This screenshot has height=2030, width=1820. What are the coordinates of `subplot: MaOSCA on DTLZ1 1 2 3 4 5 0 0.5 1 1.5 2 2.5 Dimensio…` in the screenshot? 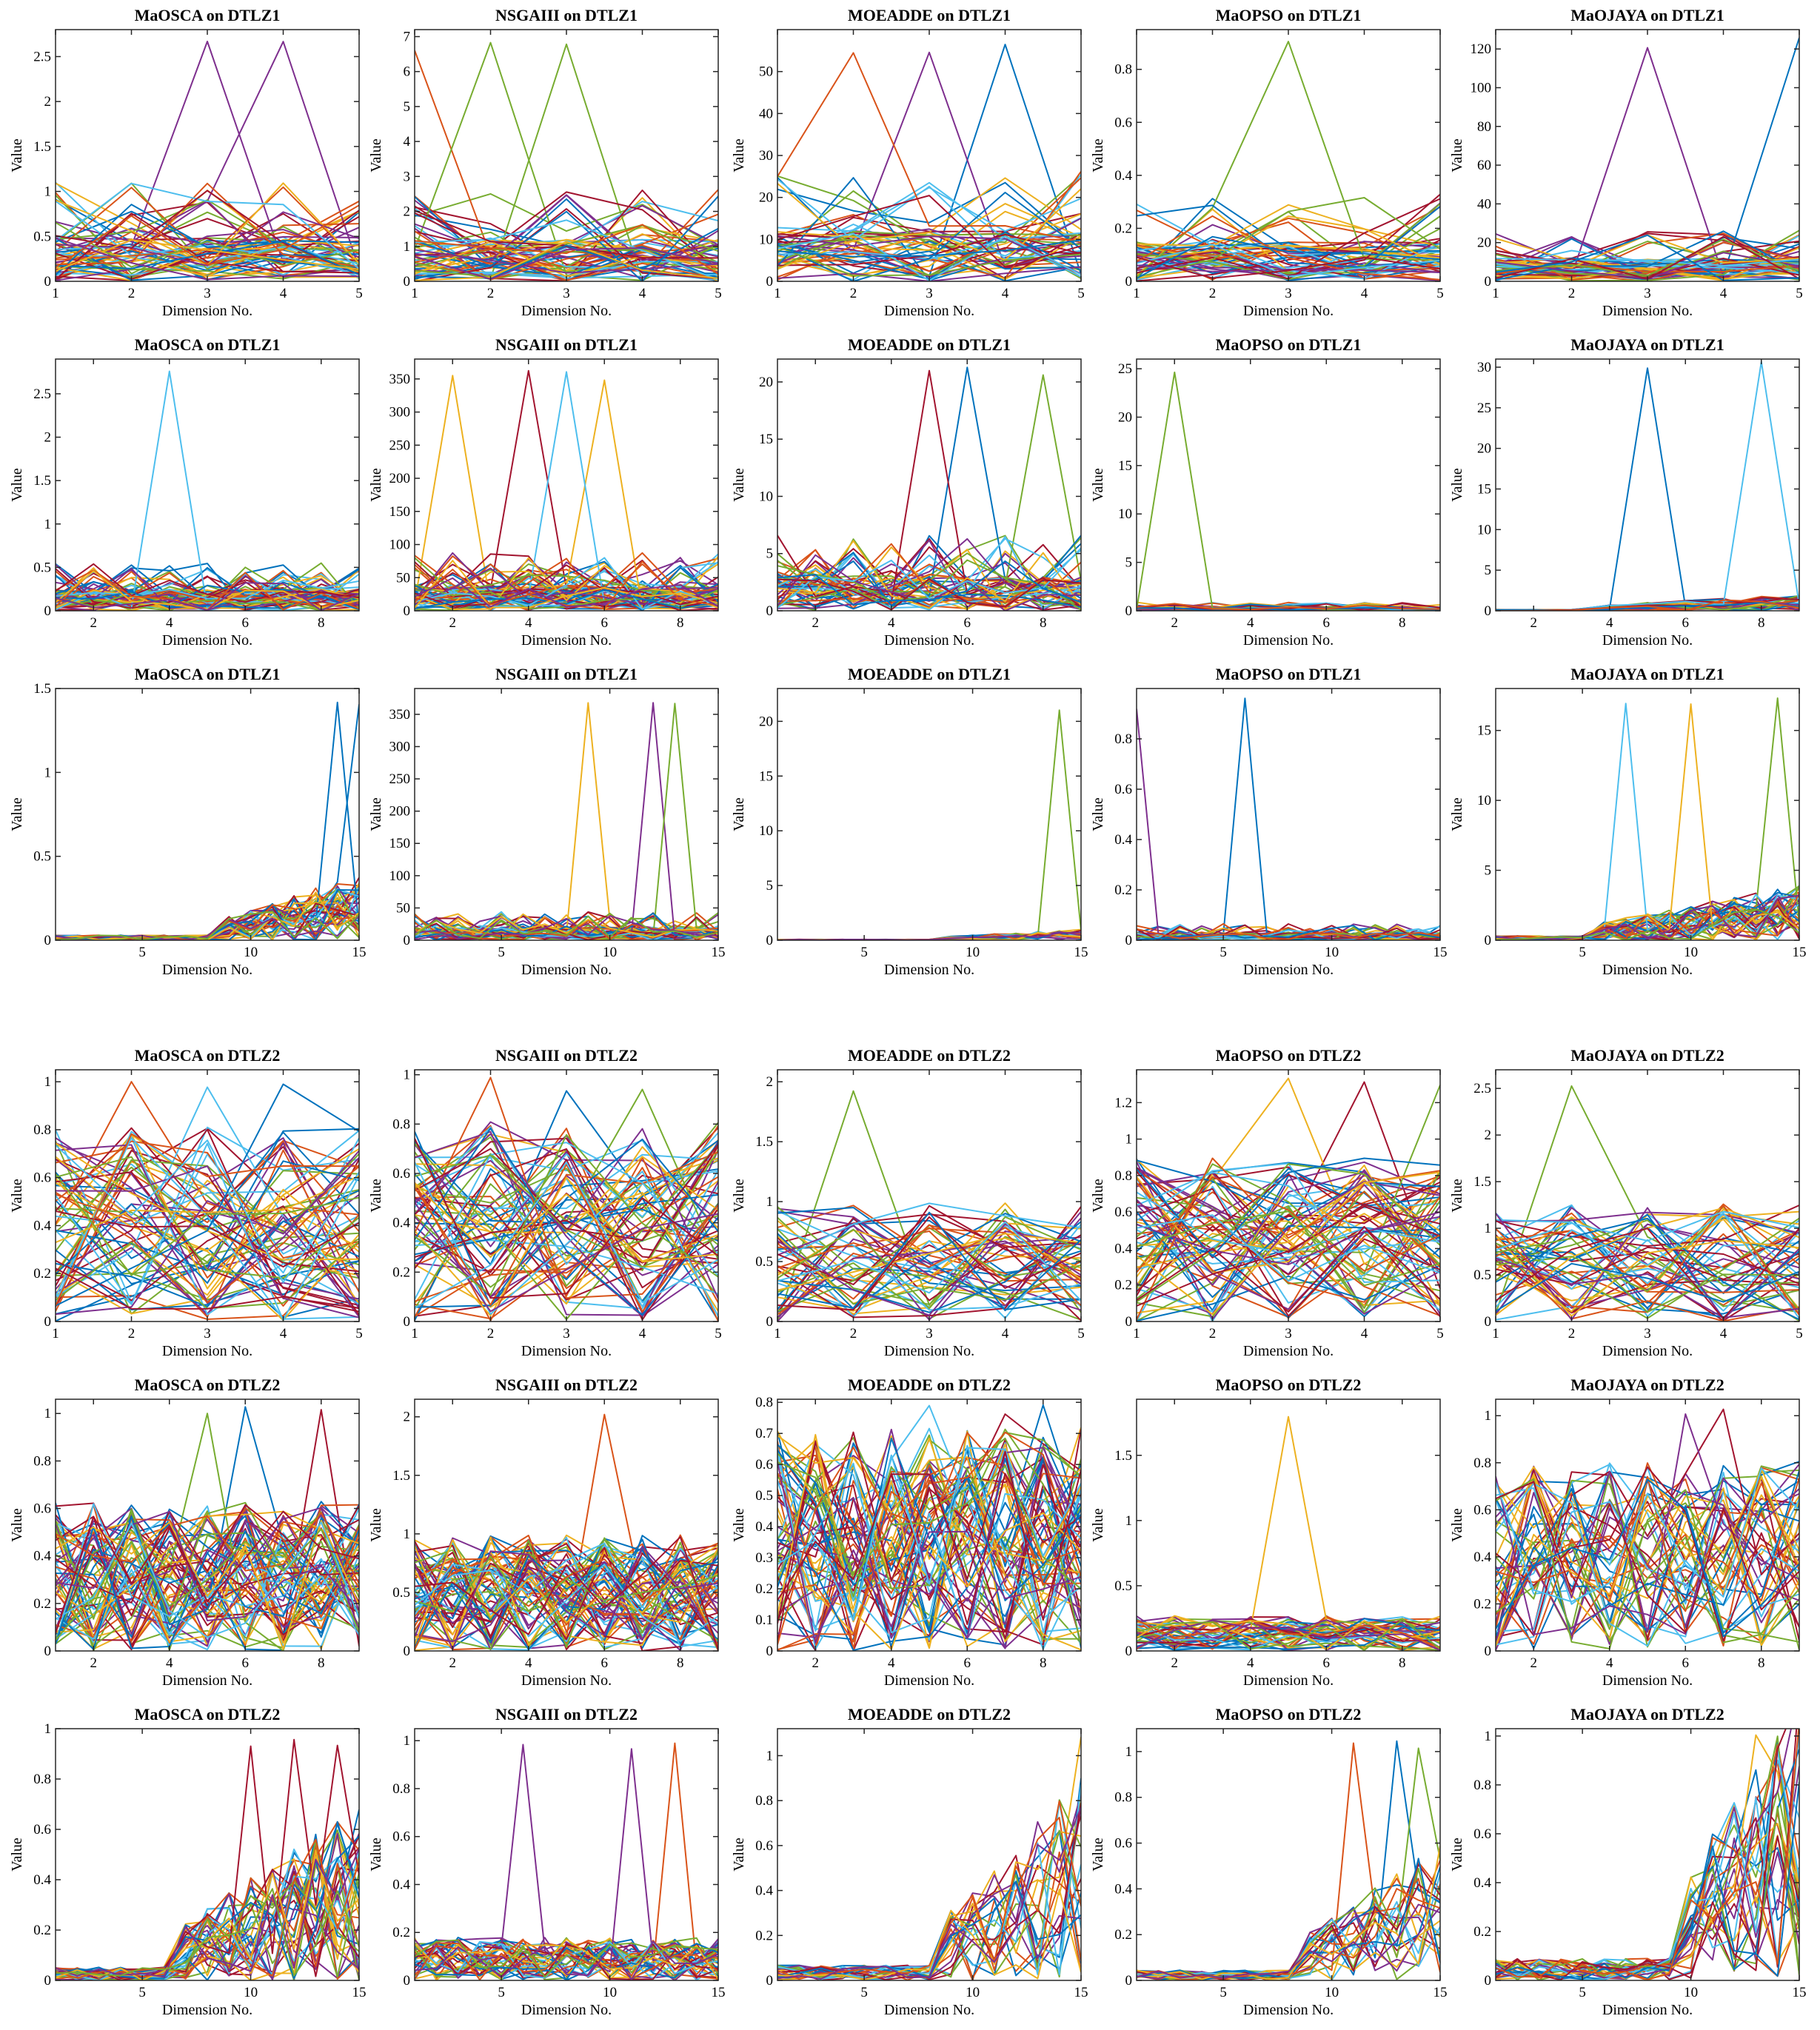 It's located at (186, 162).